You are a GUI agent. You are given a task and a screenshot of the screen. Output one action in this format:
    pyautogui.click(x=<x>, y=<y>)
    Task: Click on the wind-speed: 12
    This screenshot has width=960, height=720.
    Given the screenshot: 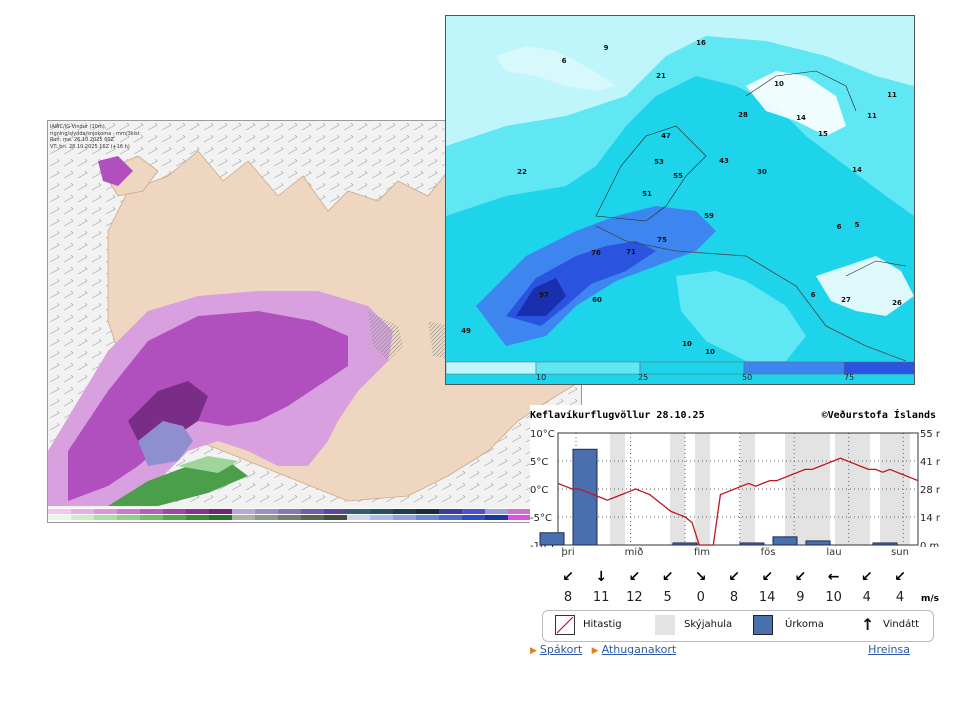 What is the action you would take?
    pyautogui.click(x=634, y=597)
    